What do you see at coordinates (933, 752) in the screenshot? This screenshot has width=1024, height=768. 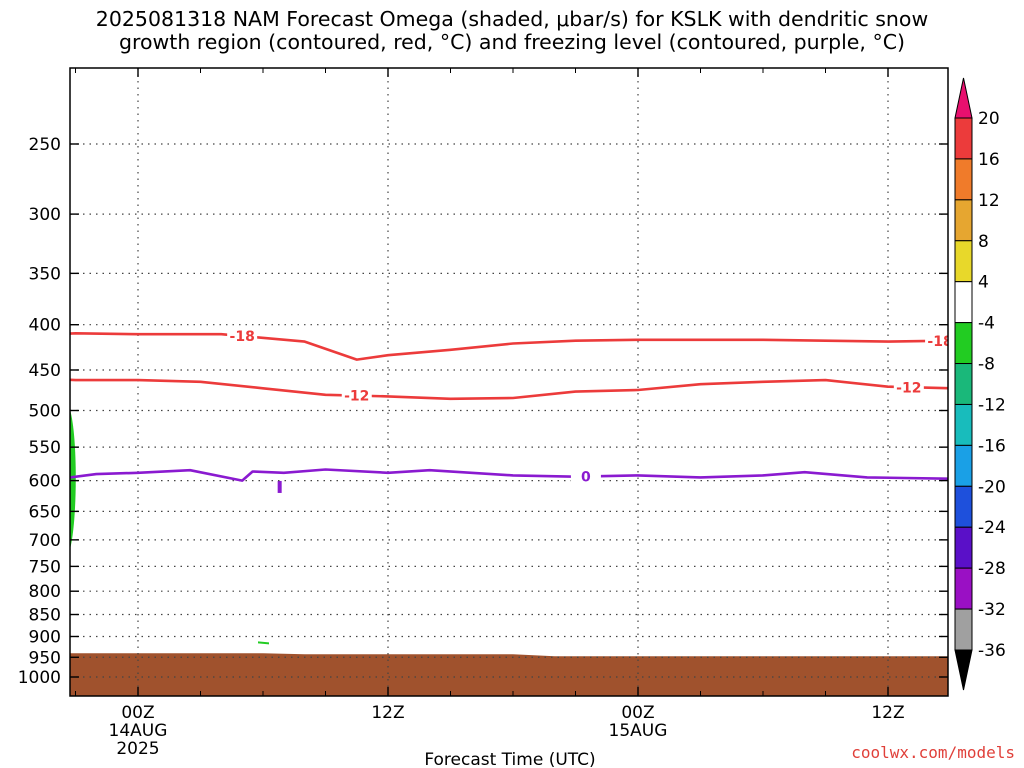 I see `site-credit: coolwx.com/models` at bounding box center [933, 752].